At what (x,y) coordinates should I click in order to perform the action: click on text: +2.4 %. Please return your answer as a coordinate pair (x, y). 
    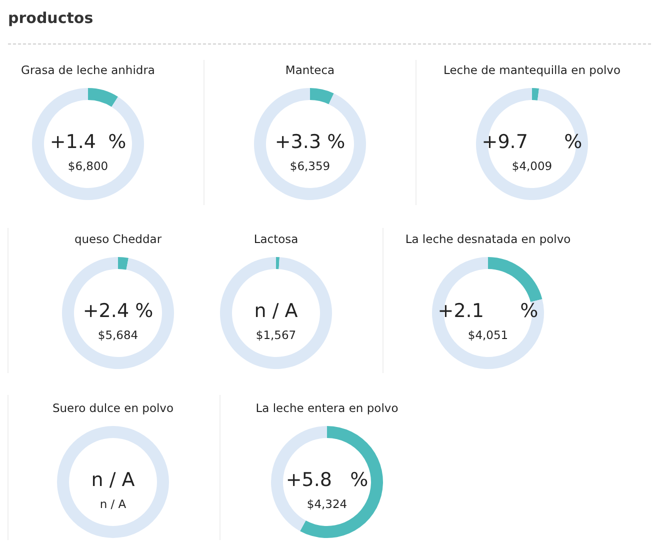
    Looking at the image, I should click on (118, 311).